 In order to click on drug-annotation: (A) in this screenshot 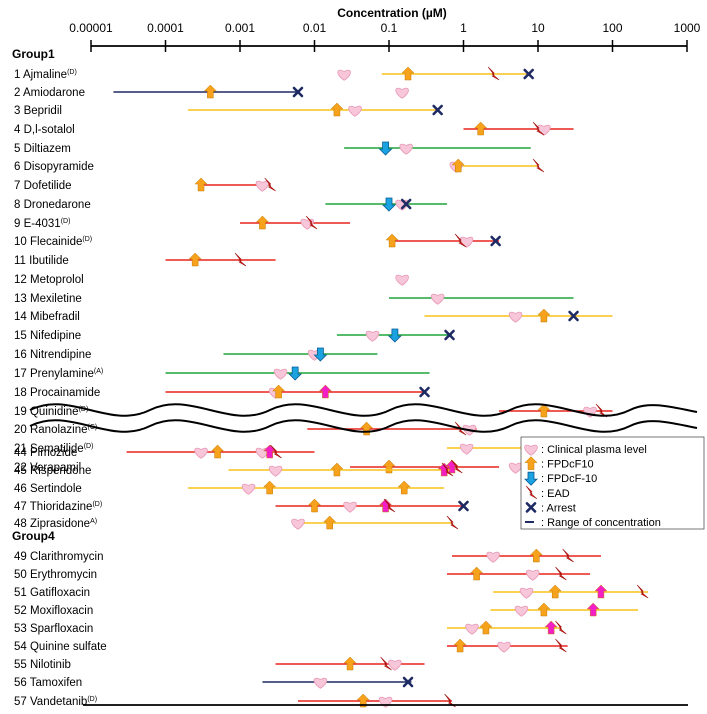, I will do `click(98, 371)`.